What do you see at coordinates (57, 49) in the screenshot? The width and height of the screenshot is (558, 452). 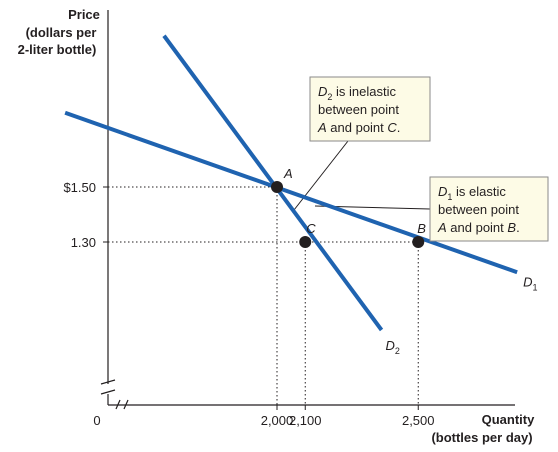 I see `y-axis-title-line-3: 2-liter bottle)` at bounding box center [57, 49].